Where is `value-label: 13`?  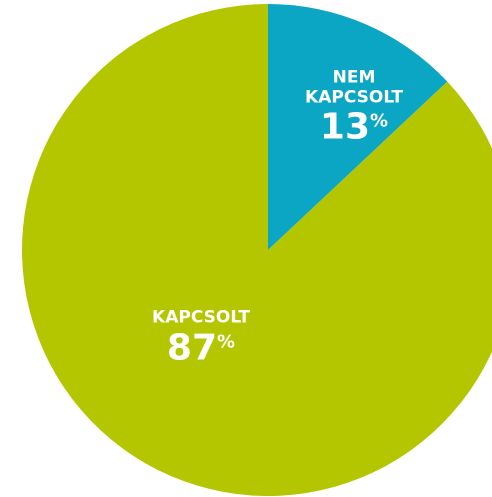
value-label: 13 is located at coordinates (345, 127).